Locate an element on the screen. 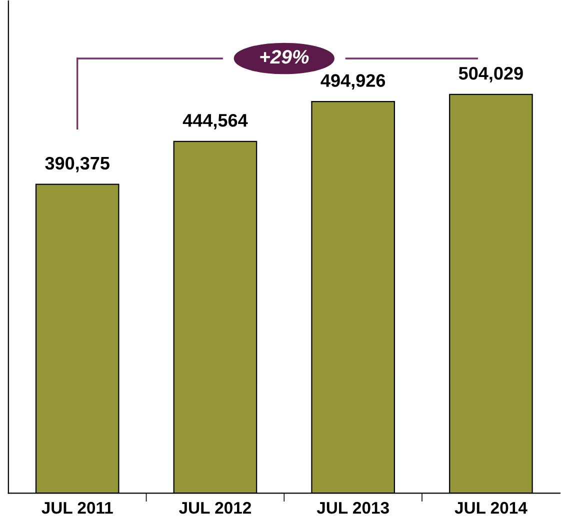 This screenshot has width=561, height=532. annotation: +29% is located at coordinates (284, 57).